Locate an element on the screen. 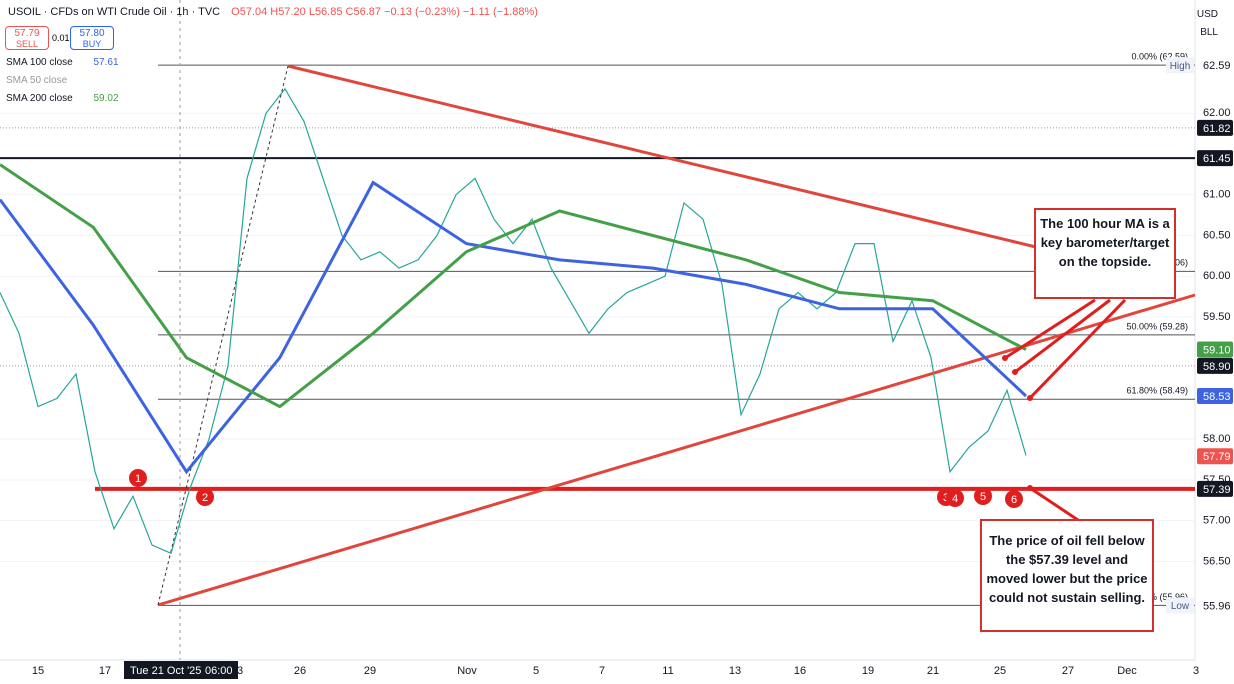 The image size is (1234, 684). fib-anchor is located at coordinates (223, 335).